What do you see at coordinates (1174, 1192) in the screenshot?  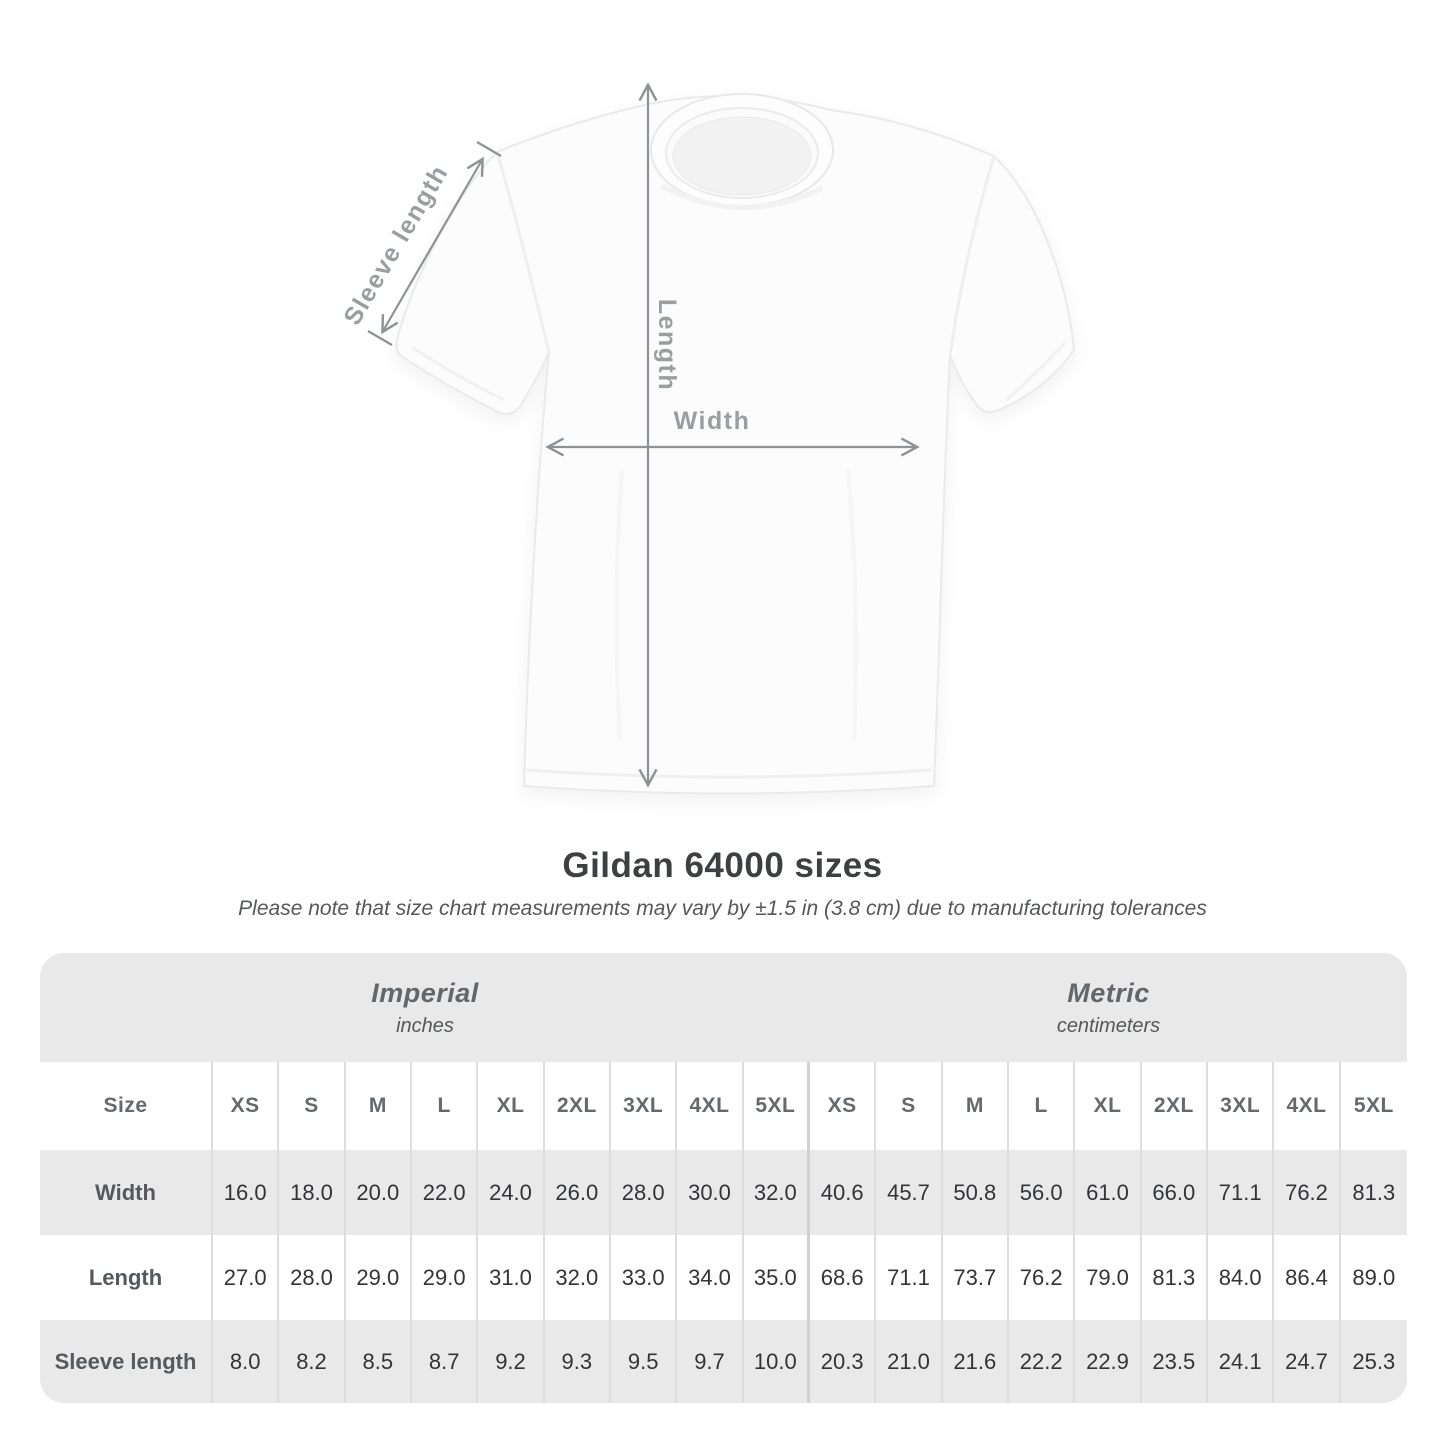 I see `value-cell: 66.0` at bounding box center [1174, 1192].